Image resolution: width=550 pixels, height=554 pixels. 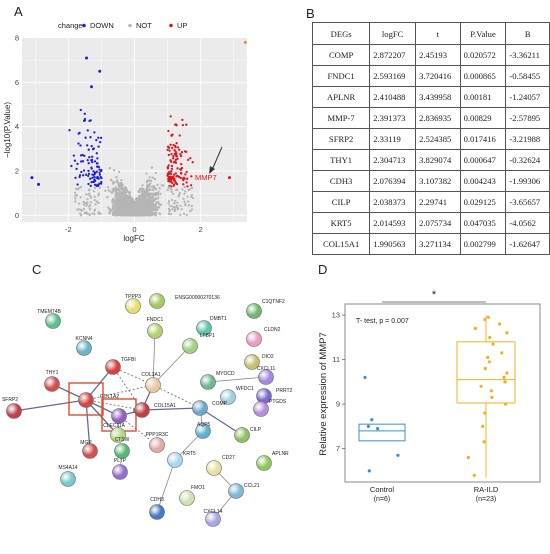 What do you see at coordinates (430, 181) in the screenshot?
I see `table-row: CDH3 2.076394 3.107382 0.004243 -1.99306` at bounding box center [430, 181].